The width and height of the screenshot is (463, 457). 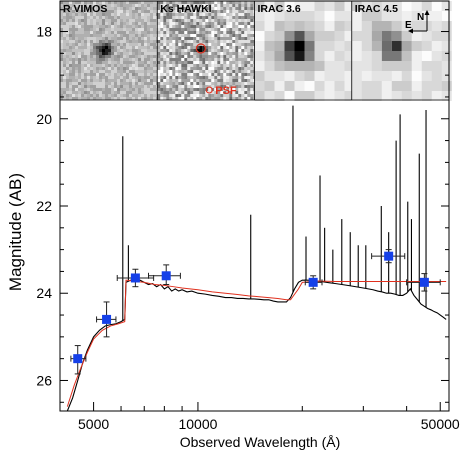 I want to click on psf-legend-circle, so click(x=209, y=90).